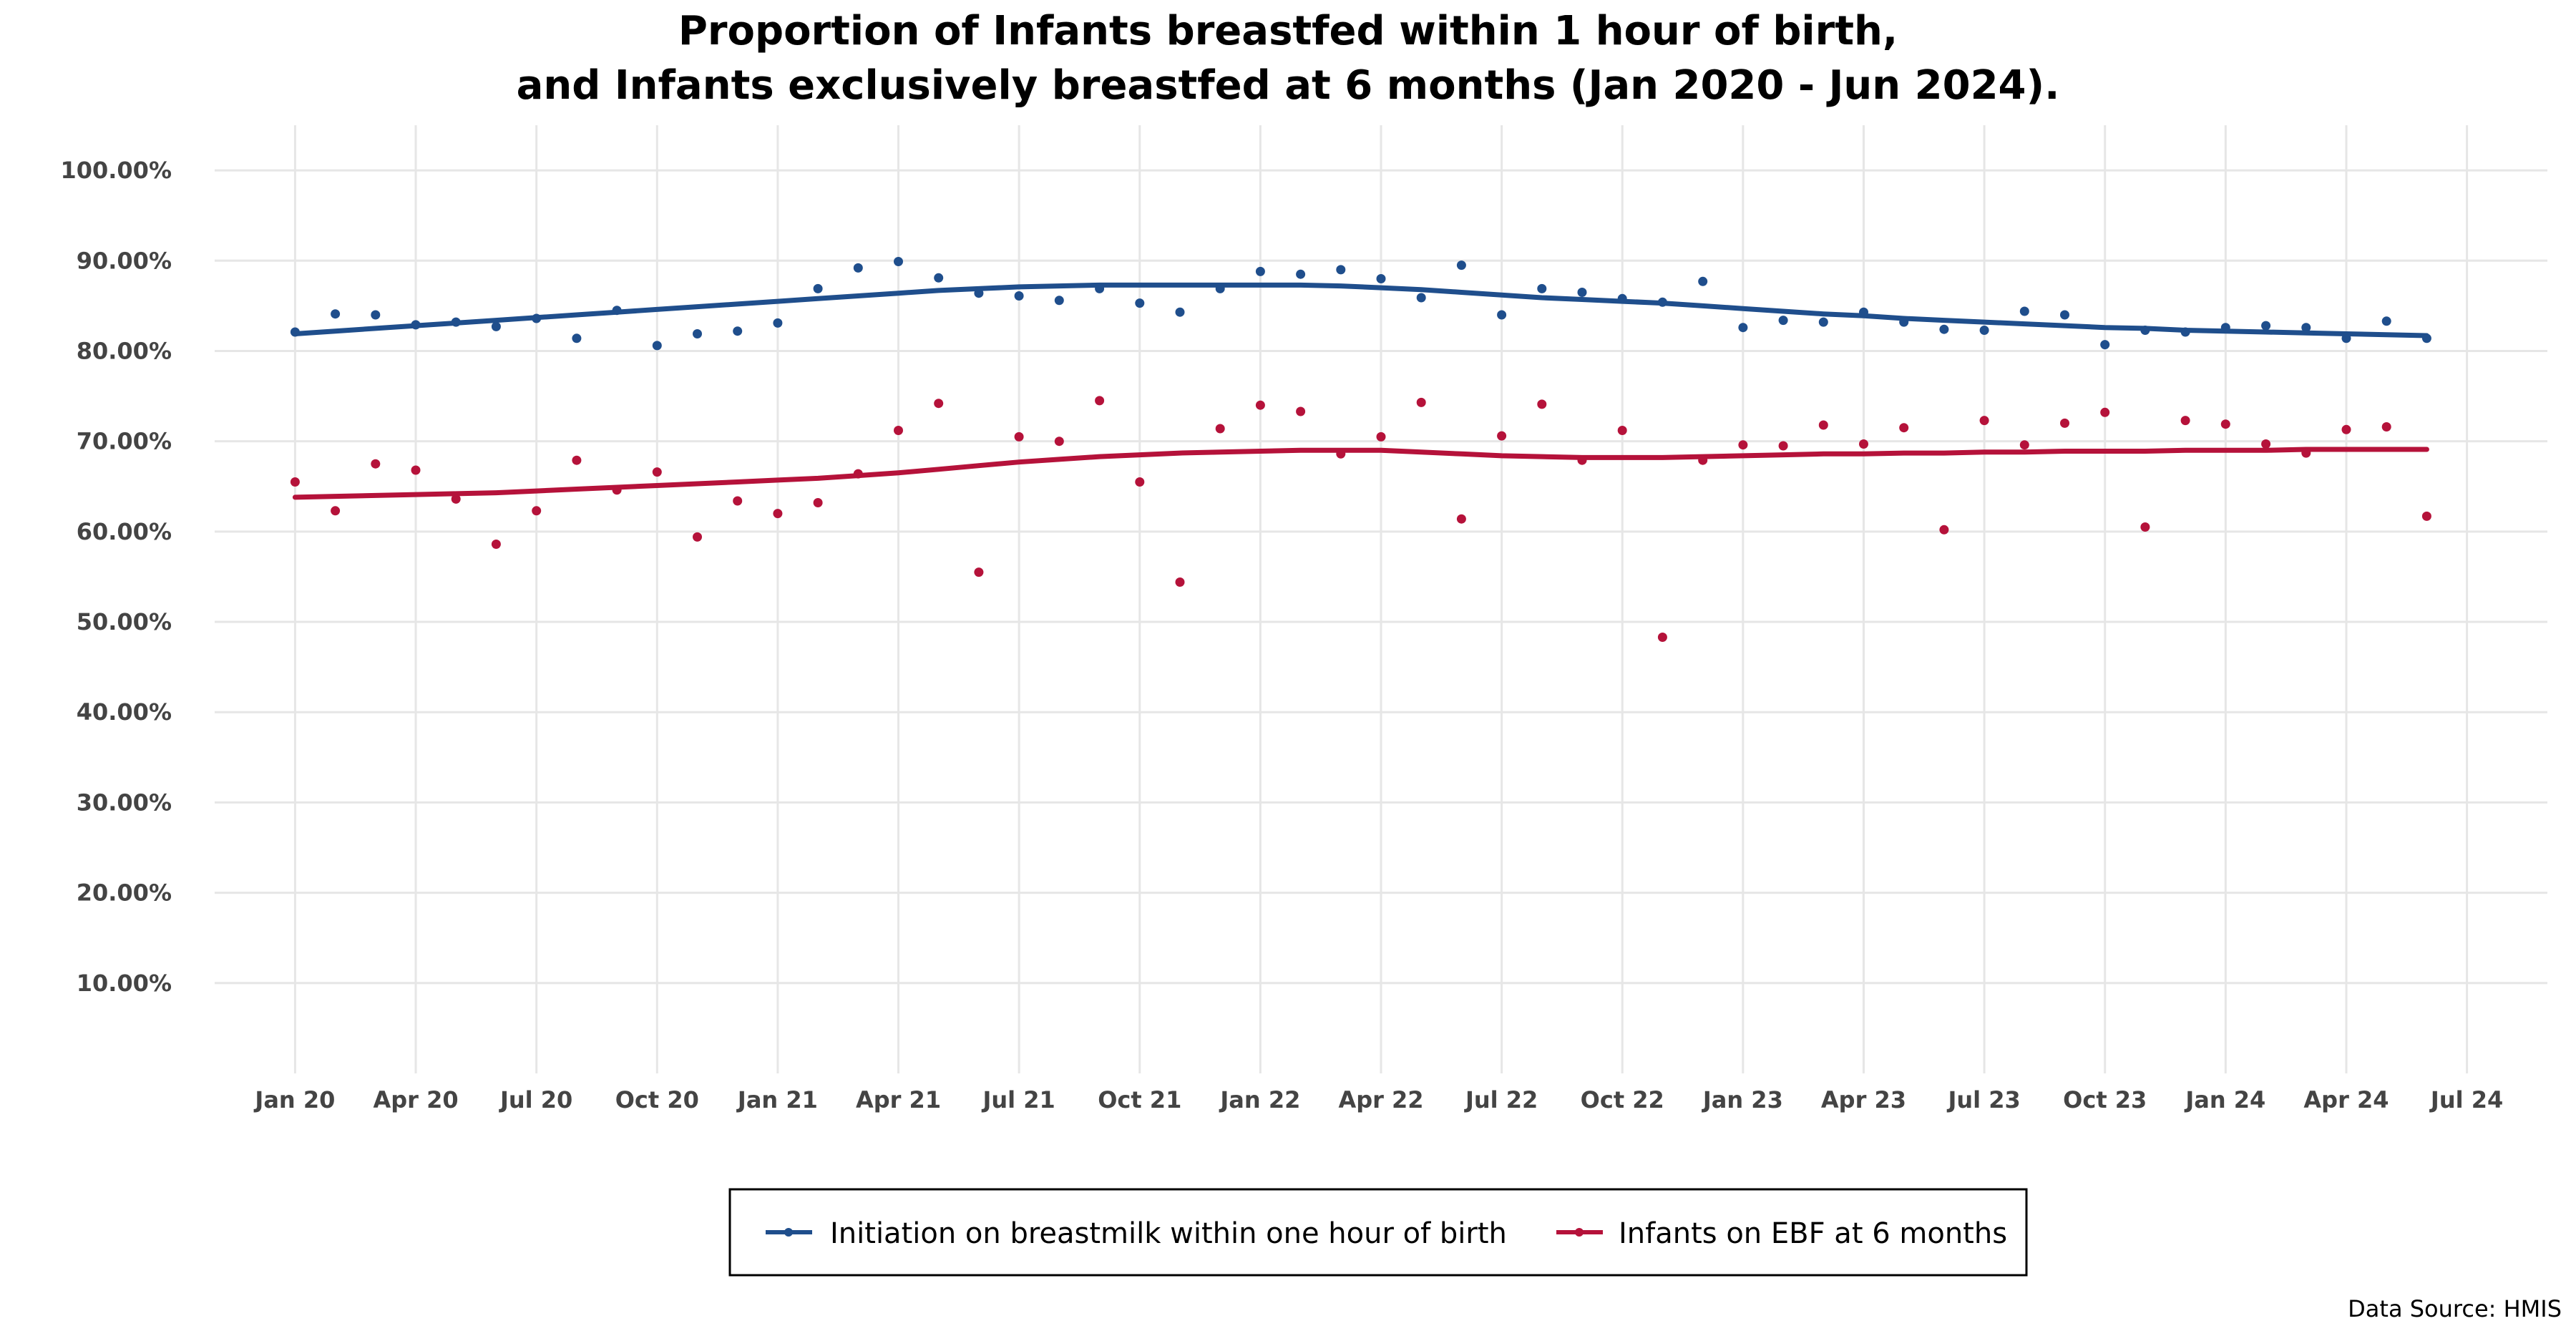 The width and height of the screenshot is (2576, 1331). I want to click on series-initiation, so click(1360, 304).